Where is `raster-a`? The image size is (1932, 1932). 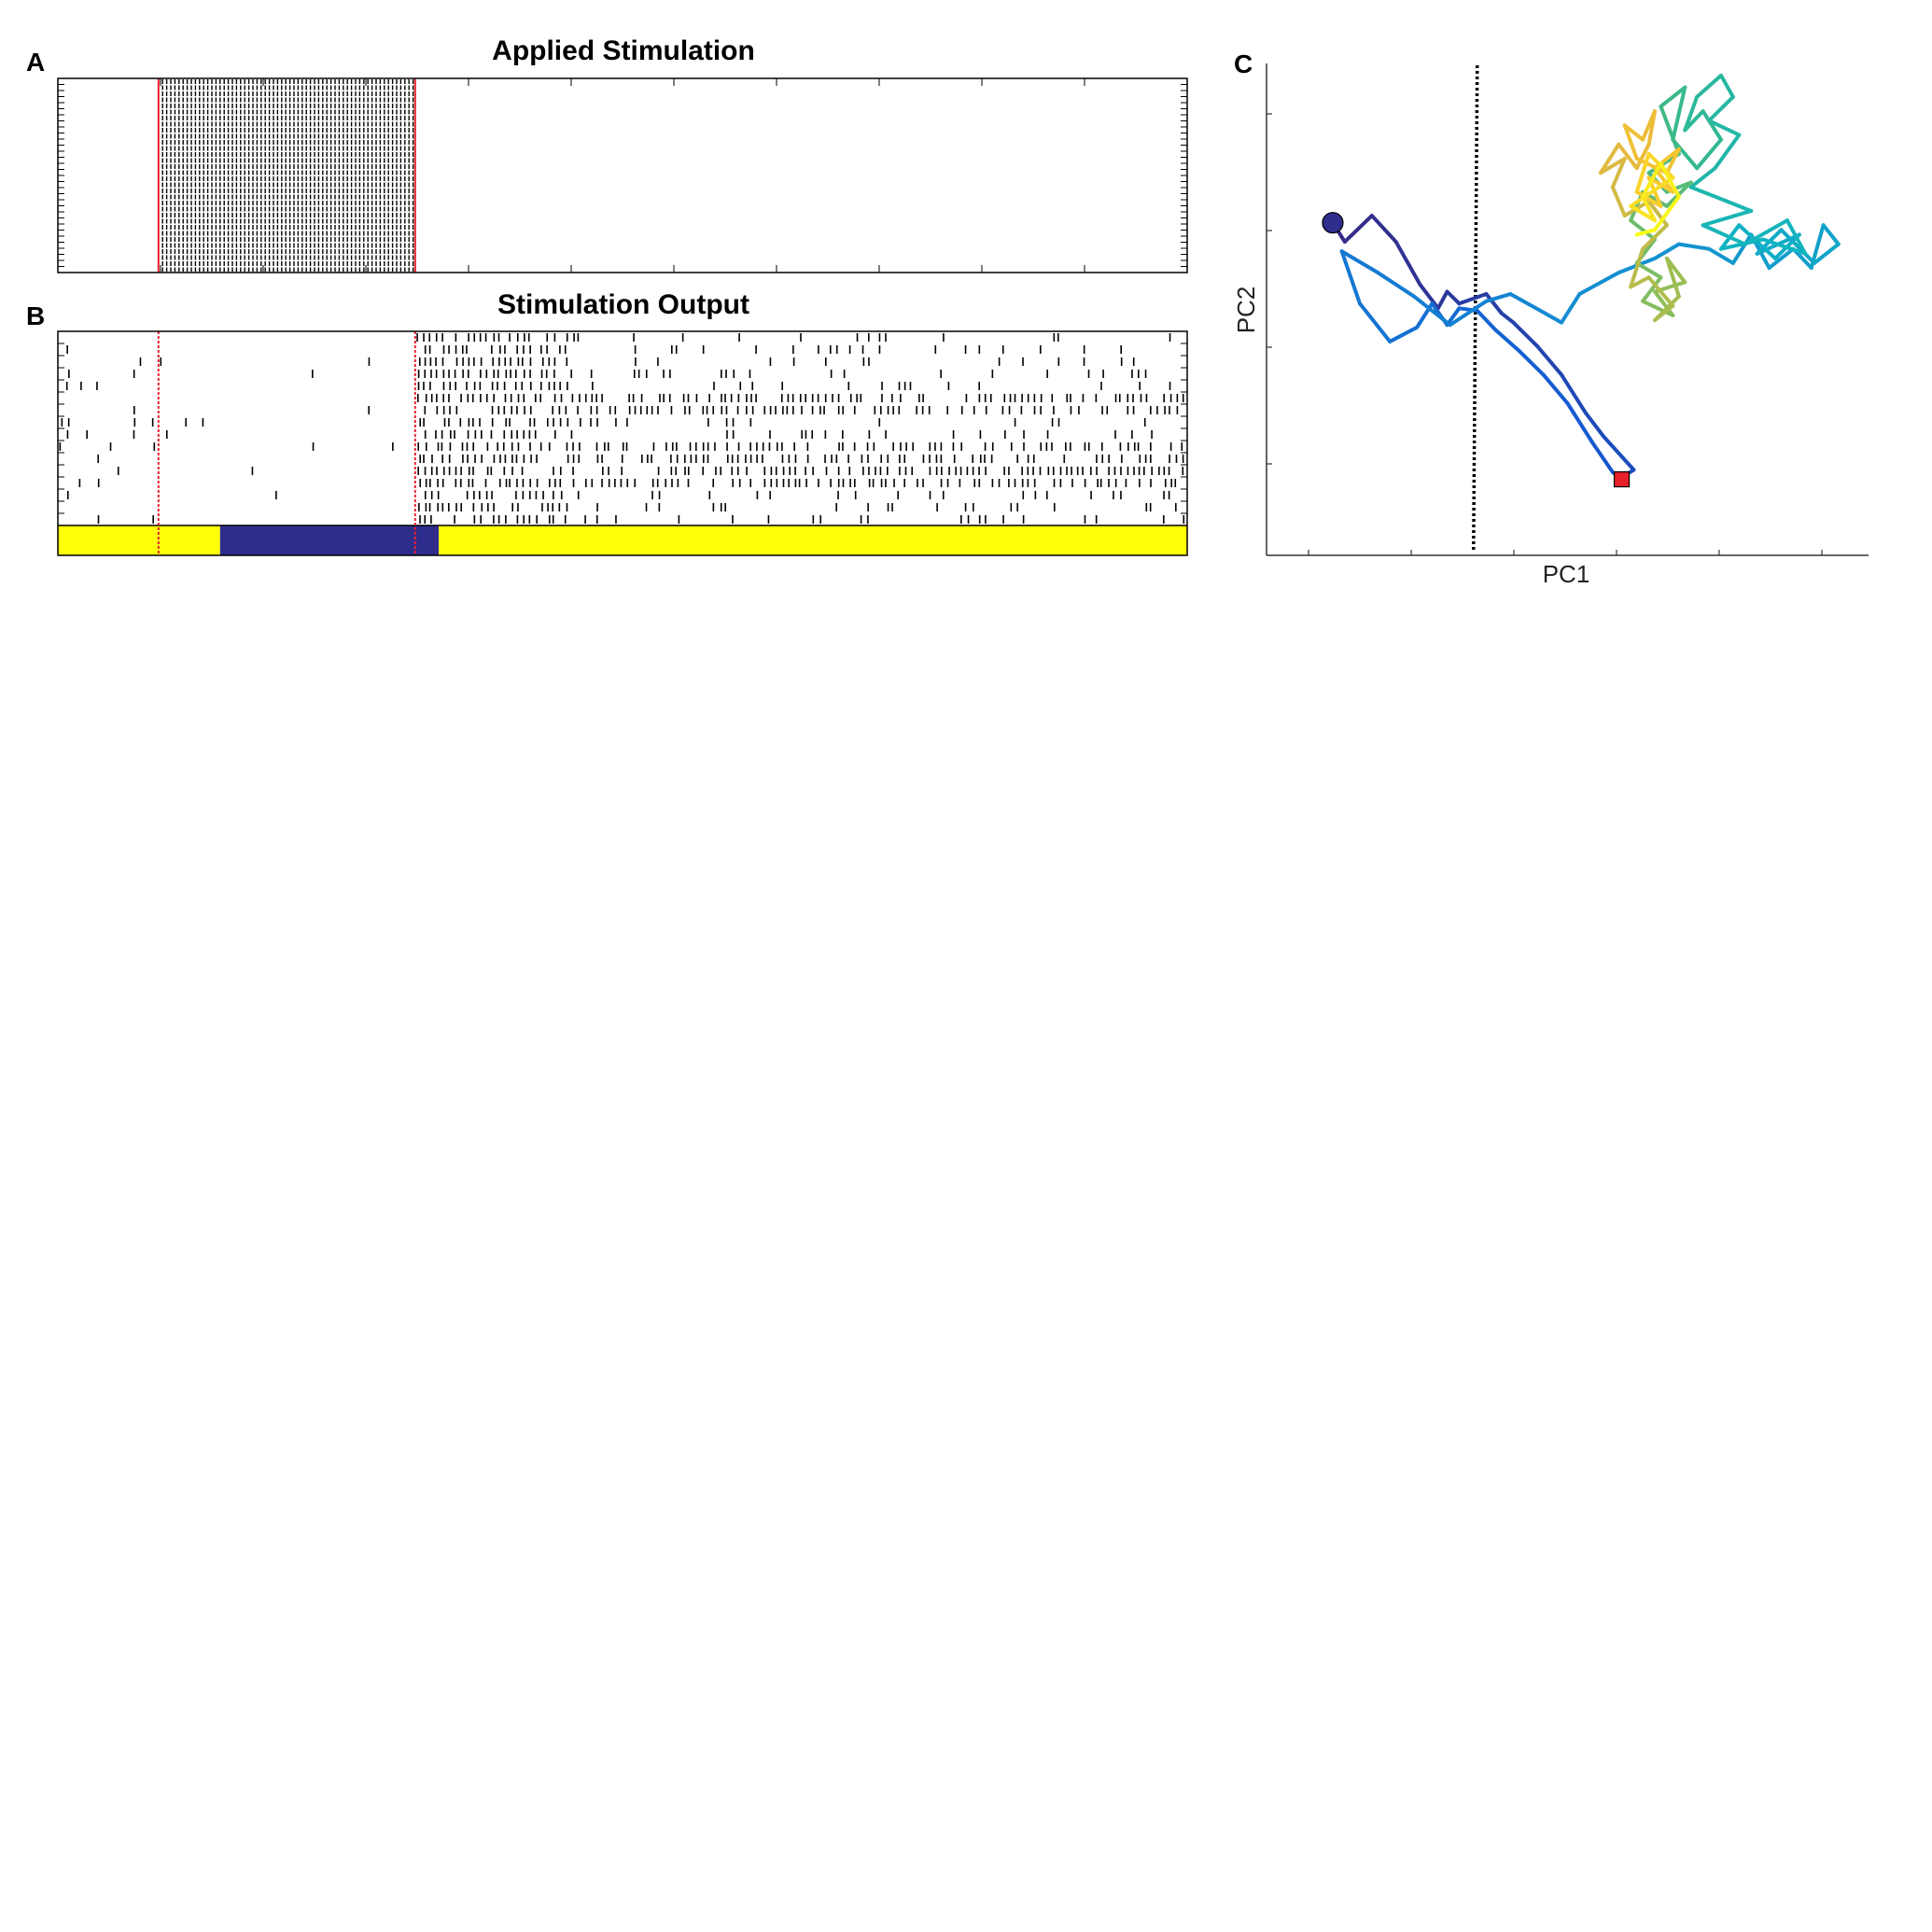 raster-a is located at coordinates (622, 175).